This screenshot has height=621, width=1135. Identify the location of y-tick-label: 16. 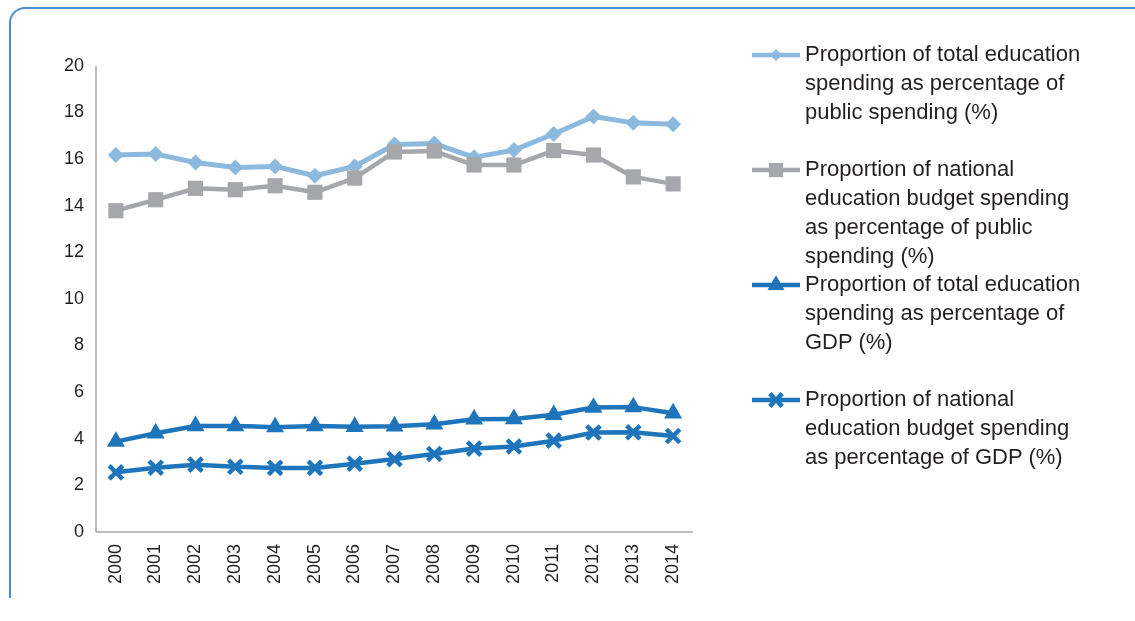
(73, 157).